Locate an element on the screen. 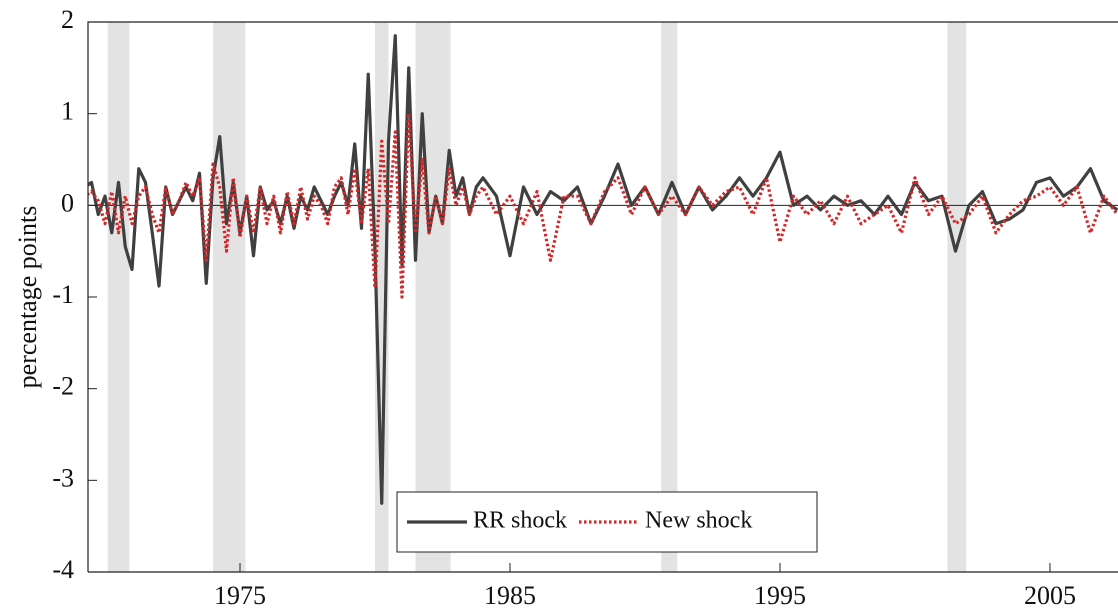 The image size is (1118, 612). y-tick-label: -3 is located at coordinates (63, 477).